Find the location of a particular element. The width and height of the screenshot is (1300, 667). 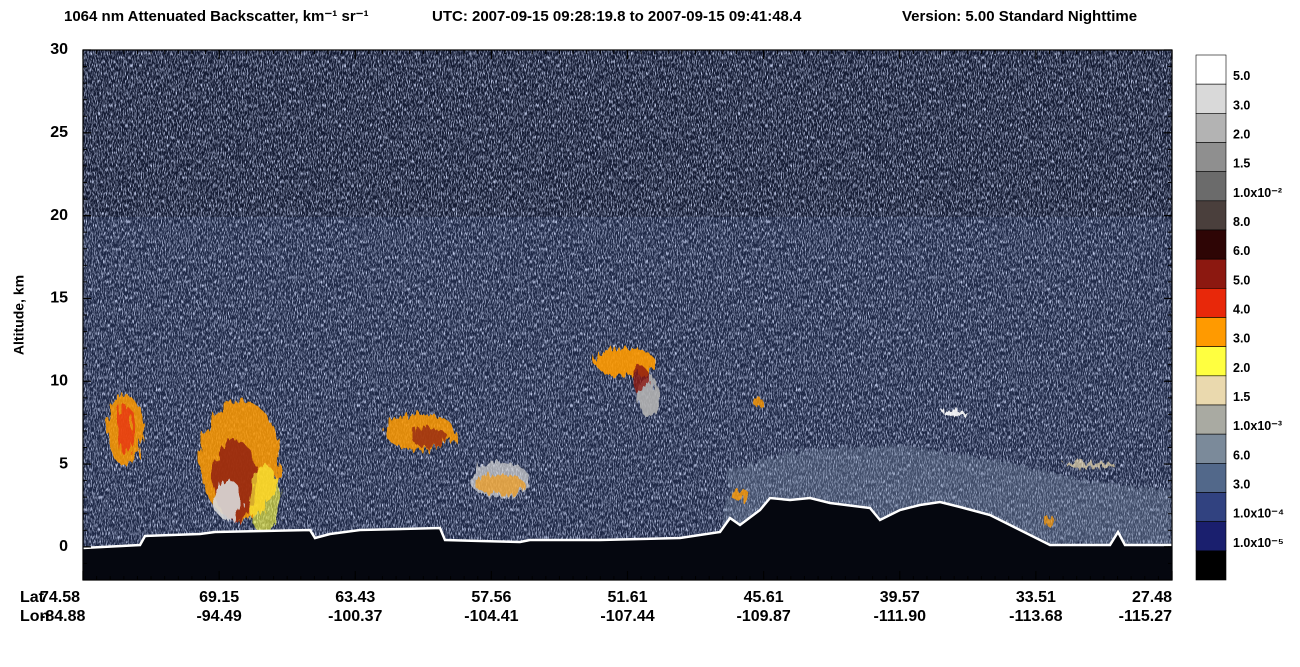

lat-label: 63.43 is located at coordinates (355, 597).